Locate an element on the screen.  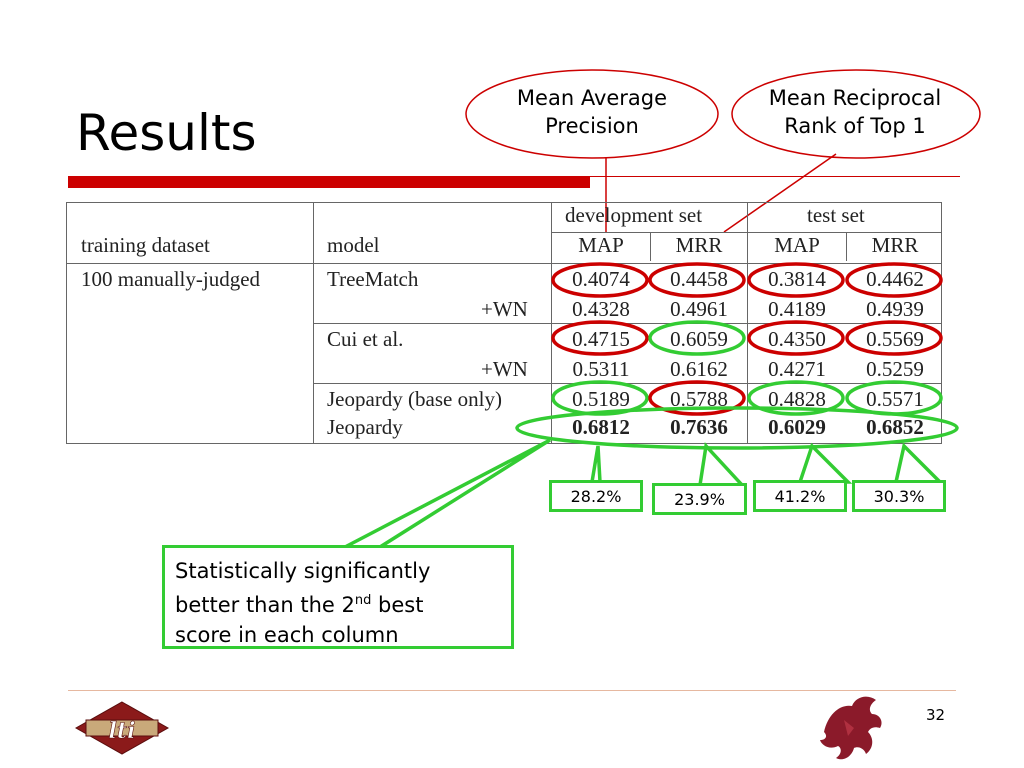
header-training-dataset: training dataset is located at coordinates (145, 245).